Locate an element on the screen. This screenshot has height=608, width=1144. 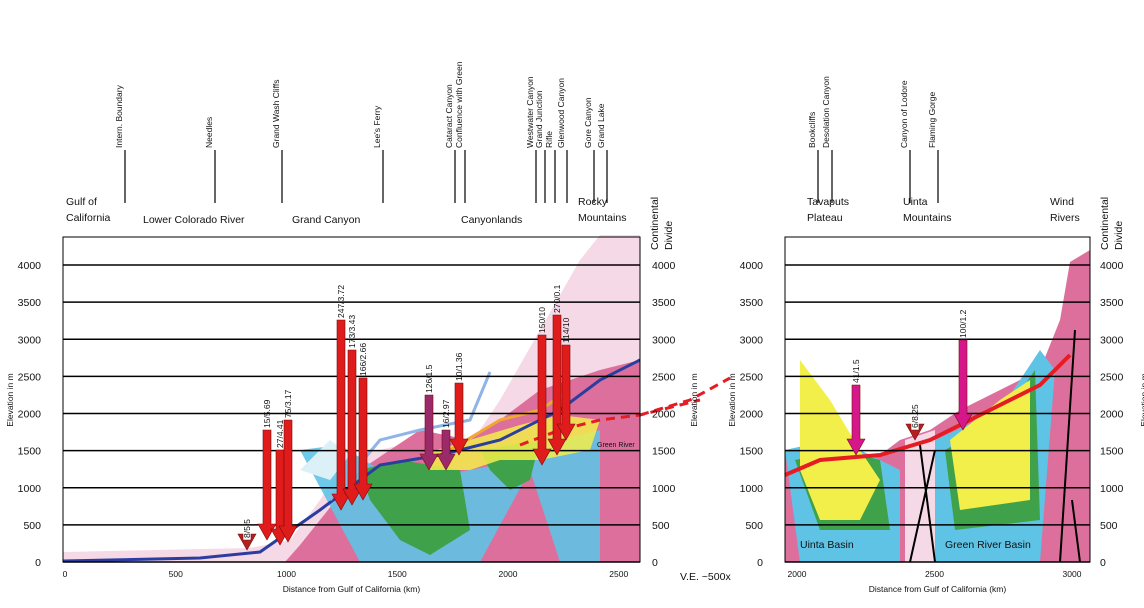
arrow-label: 270/0.1 is located at coordinates (557, 298).